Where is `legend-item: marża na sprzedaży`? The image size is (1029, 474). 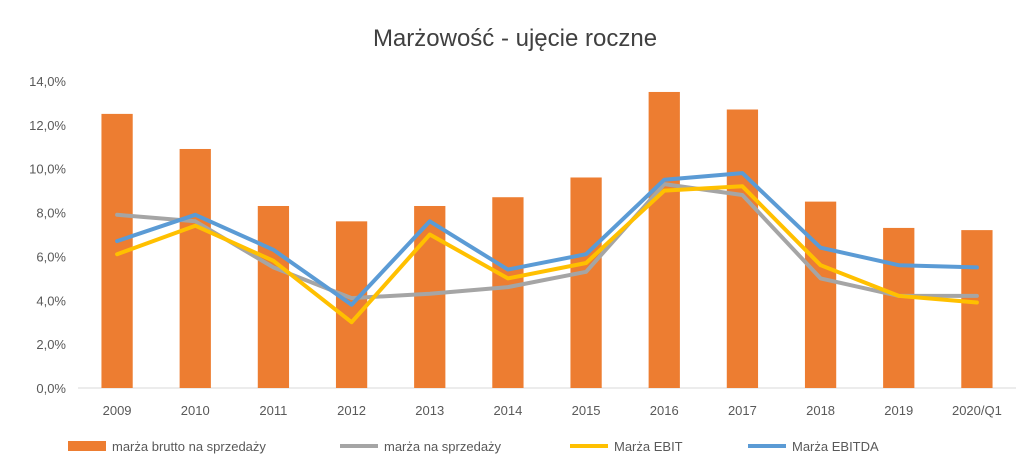
legend-item: marża na sprzedaży is located at coordinates (421, 446).